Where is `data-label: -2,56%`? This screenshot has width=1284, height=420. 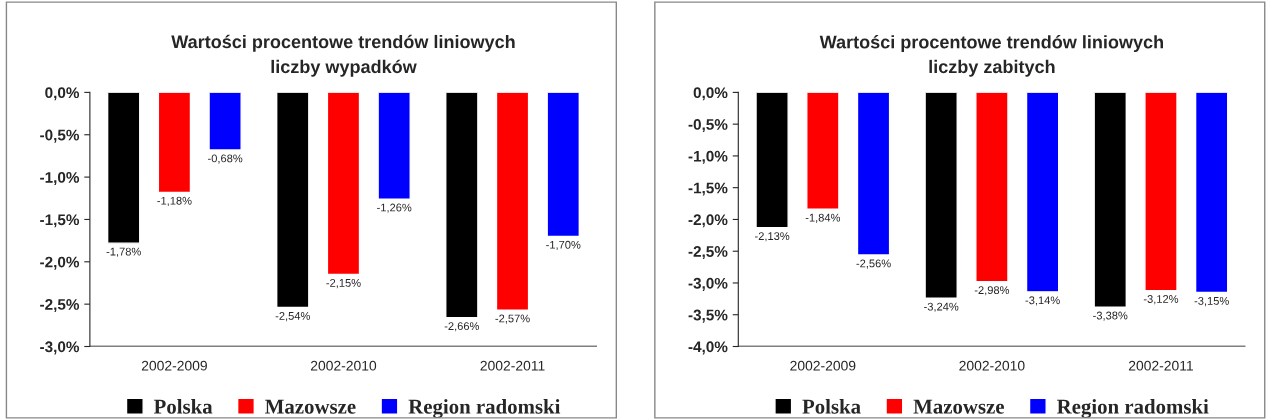 data-label: -2,56% is located at coordinates (873, 264).